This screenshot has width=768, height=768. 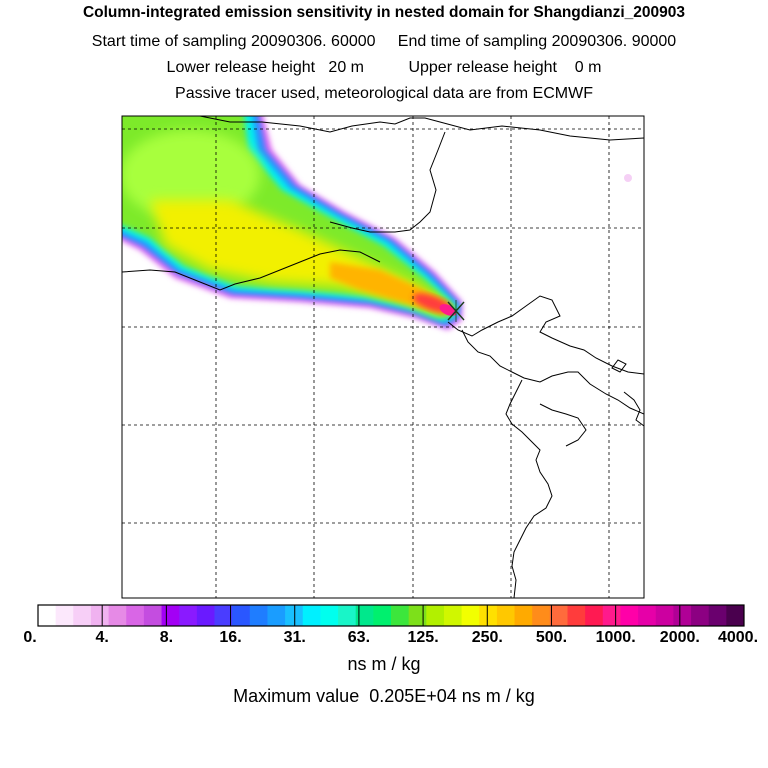 I want to click on colorbar-tick-label: 125., so click(x=423, y=637).